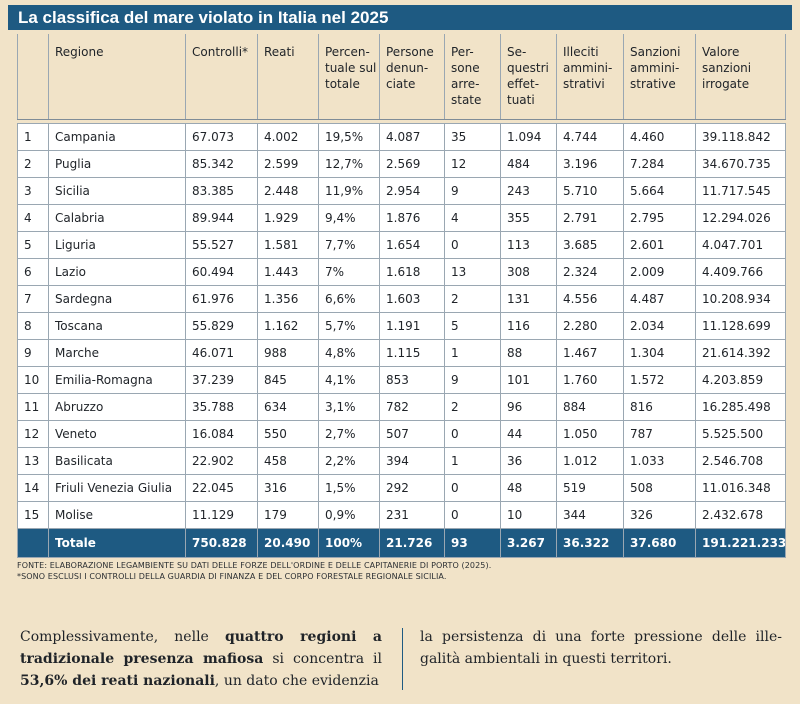 The width and height of the screenshot is (800, 704). I want to click on value-cell: 1,5%, so click(349, 488).